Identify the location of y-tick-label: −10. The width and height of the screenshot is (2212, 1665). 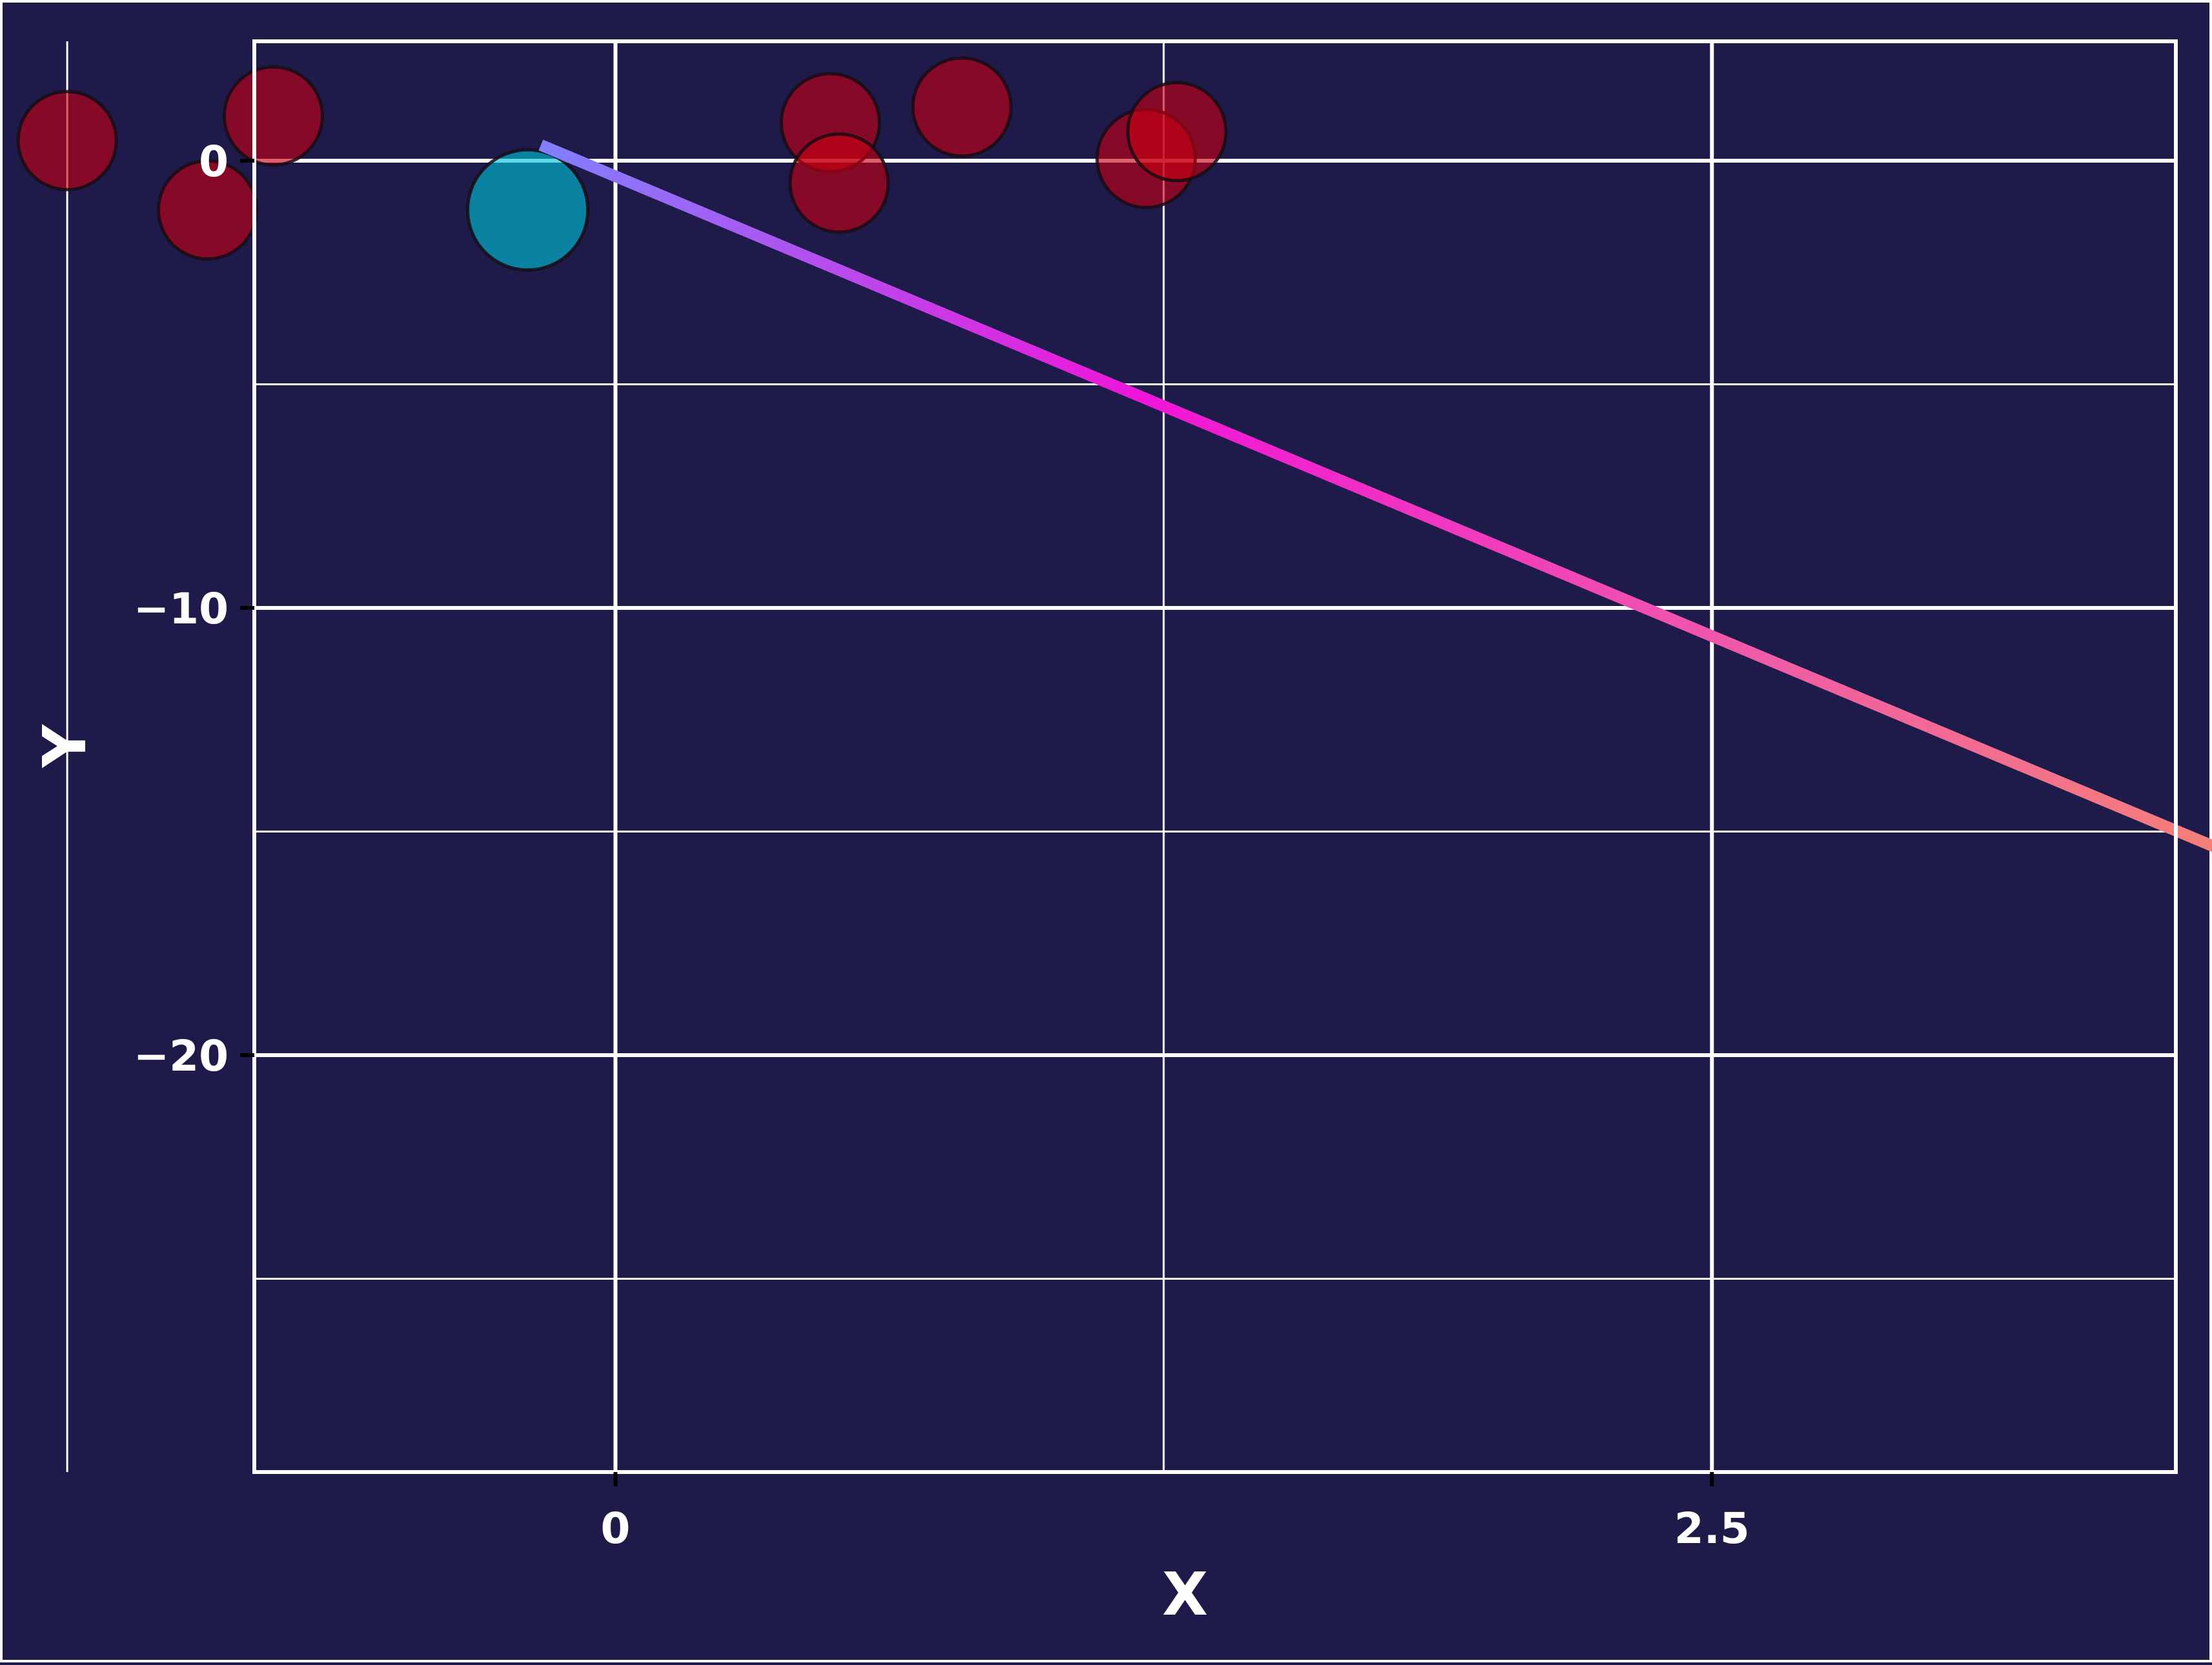
(181, 609).